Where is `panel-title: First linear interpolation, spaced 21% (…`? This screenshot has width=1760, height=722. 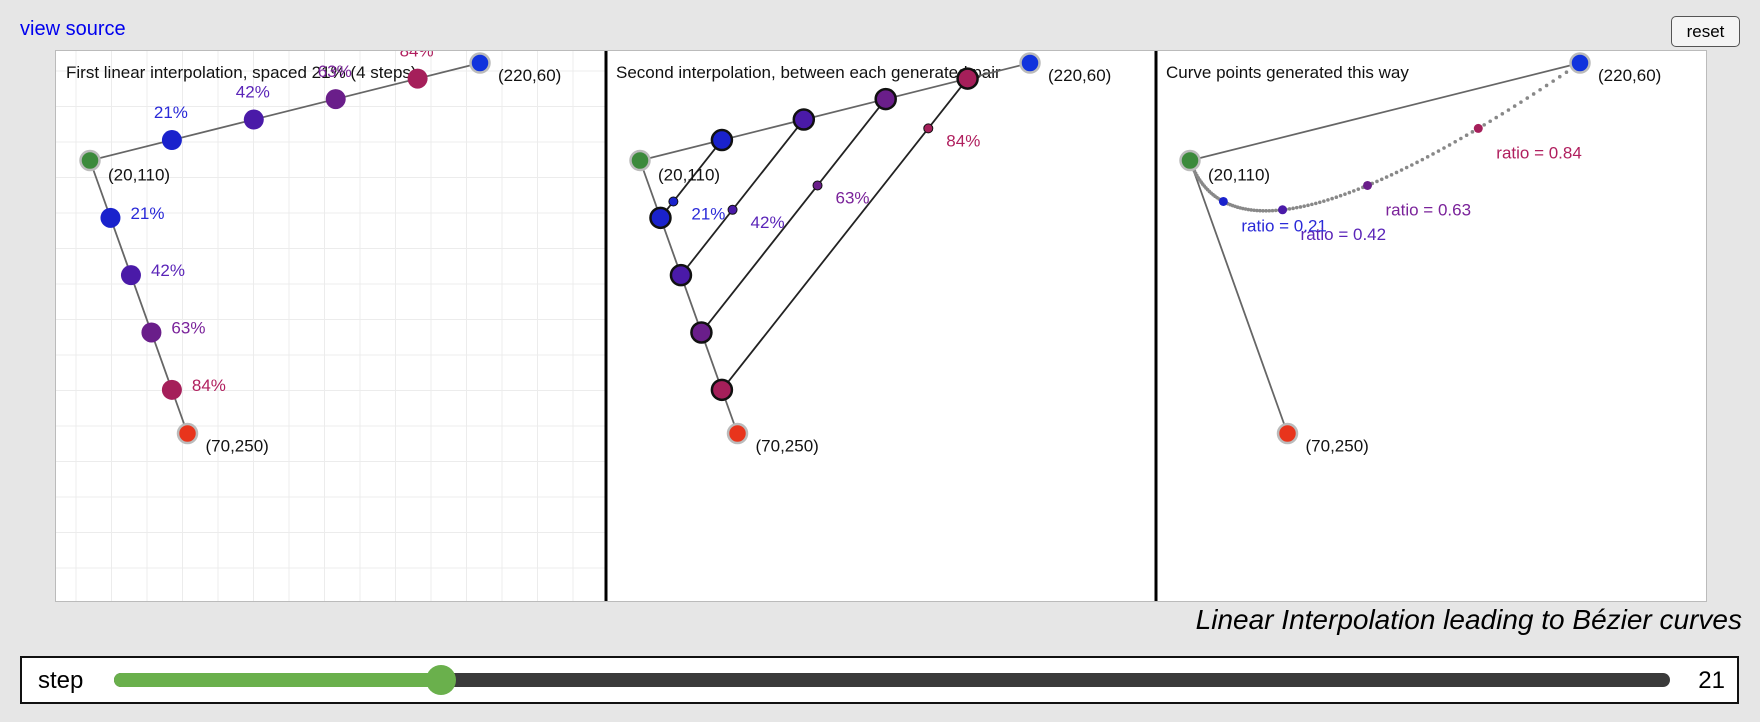 panel-title: First linear interpolation, spaced 21% (… is located at coordinates (241, 72).